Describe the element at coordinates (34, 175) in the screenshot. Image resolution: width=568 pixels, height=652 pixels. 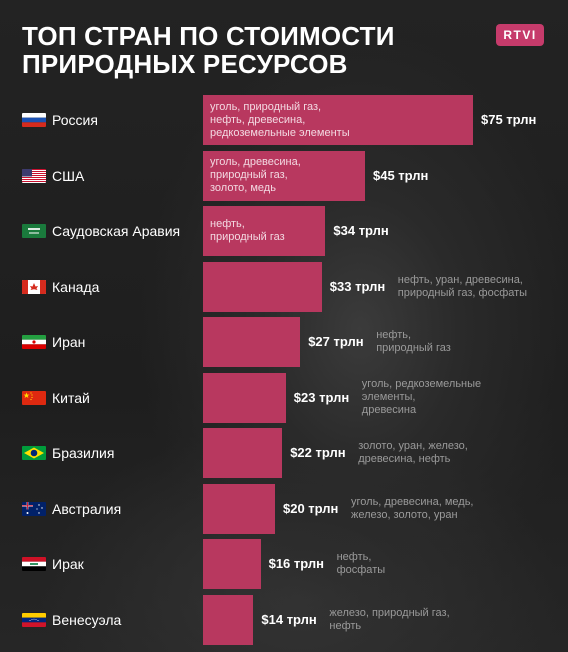
I see `usa-flag-icon` at that location.